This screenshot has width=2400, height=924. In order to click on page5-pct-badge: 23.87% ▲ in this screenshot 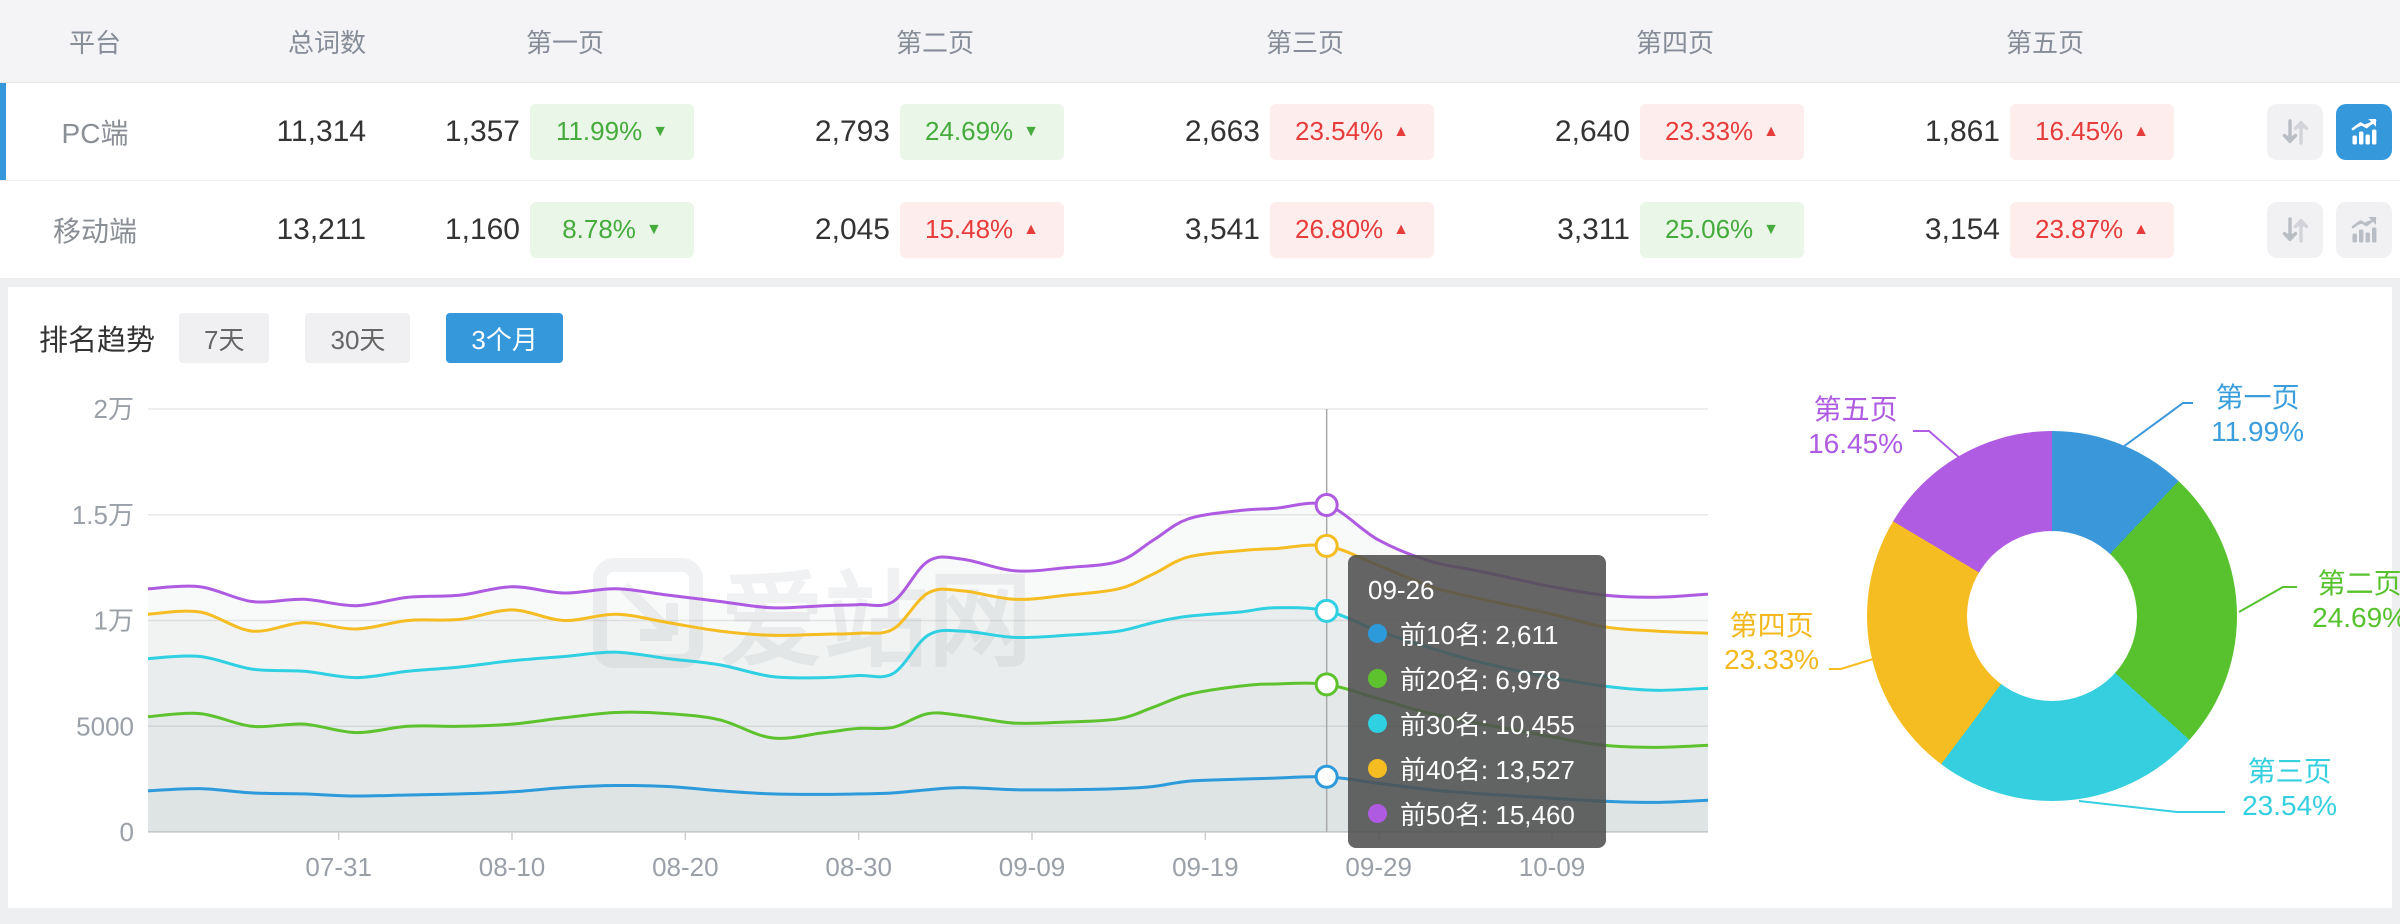, I will do `click(2092, 229)`.